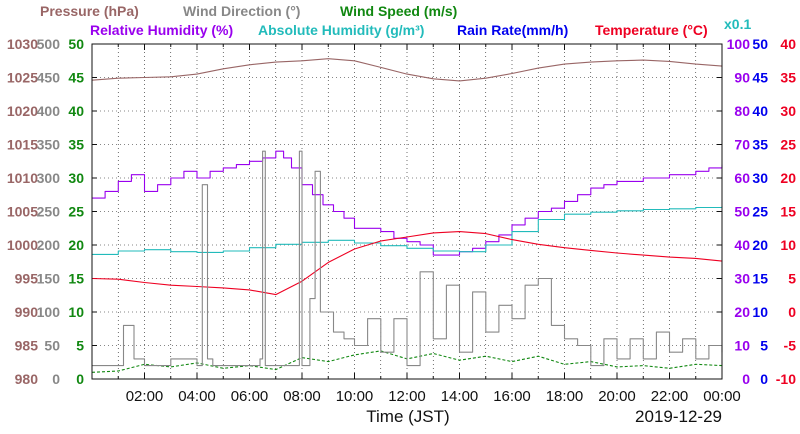  What do you see at coordinates (398, 11) in the screenshot?
I see `legend-wind-speed: Wind Speed (m/s)` at bounding box center [398, 11].